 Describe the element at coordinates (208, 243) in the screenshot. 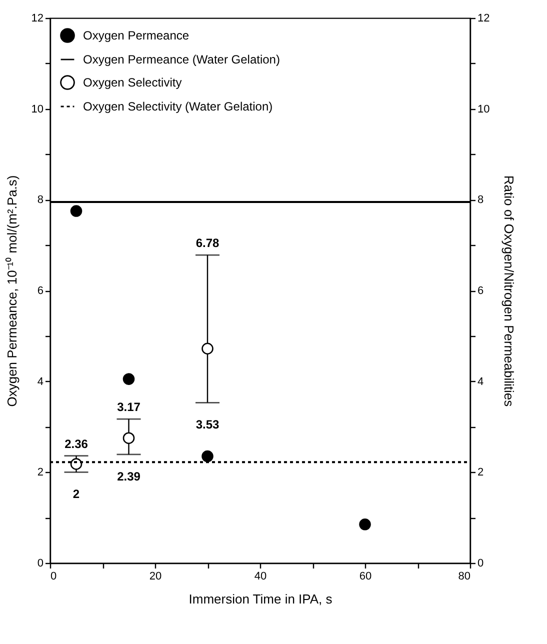

I see `annotation: 6.78` at that location.